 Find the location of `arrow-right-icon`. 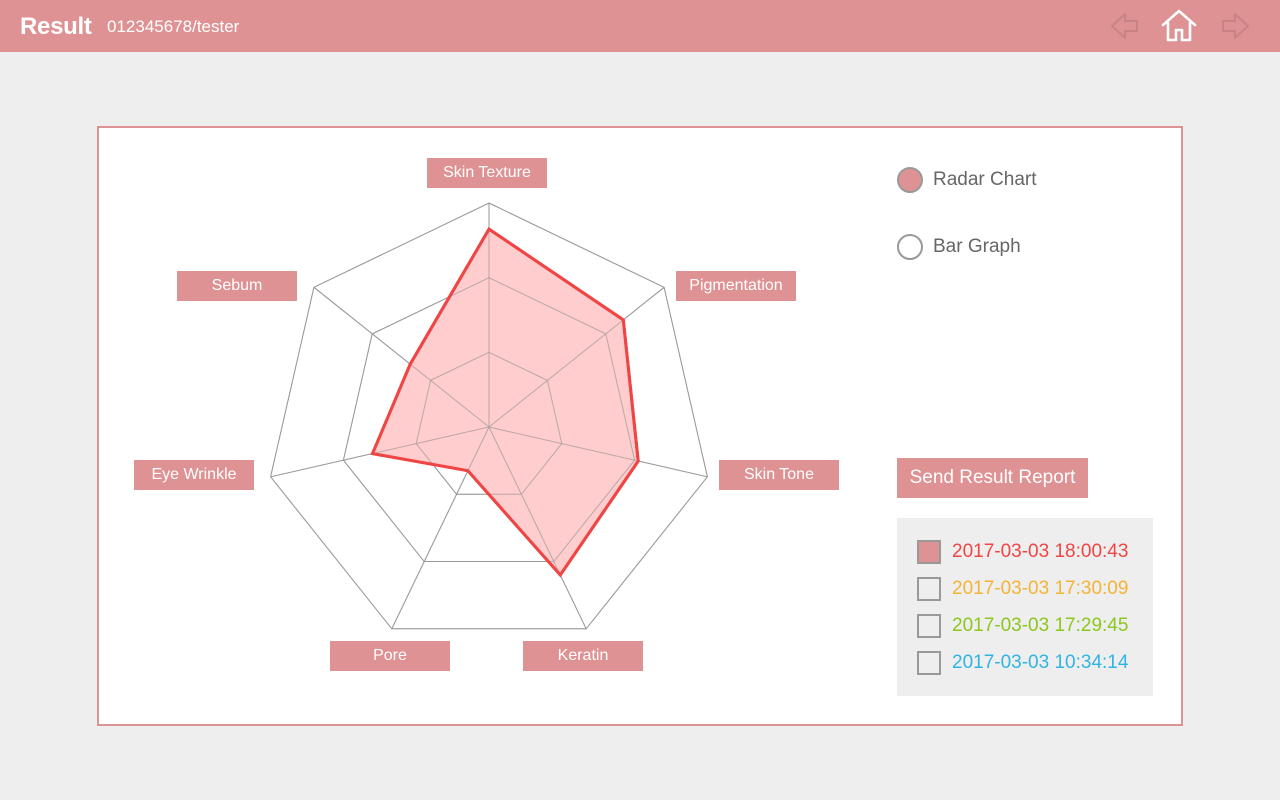

arrow-right-icon is located at coordinates (1235, 26).